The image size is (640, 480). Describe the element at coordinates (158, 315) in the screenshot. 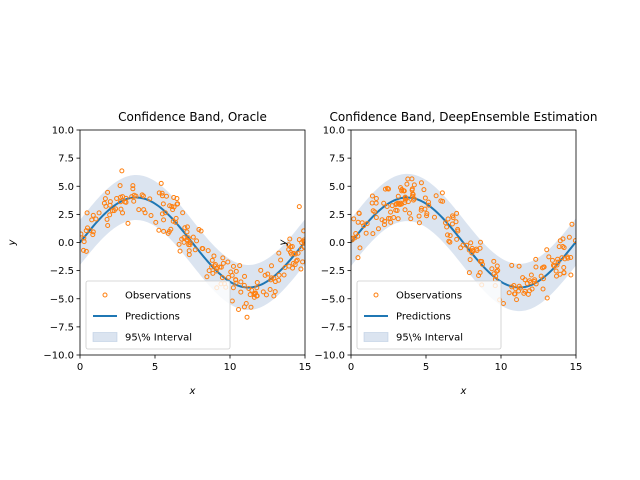

I see `legend: Observations Predictions 95\% Interval` at that location.